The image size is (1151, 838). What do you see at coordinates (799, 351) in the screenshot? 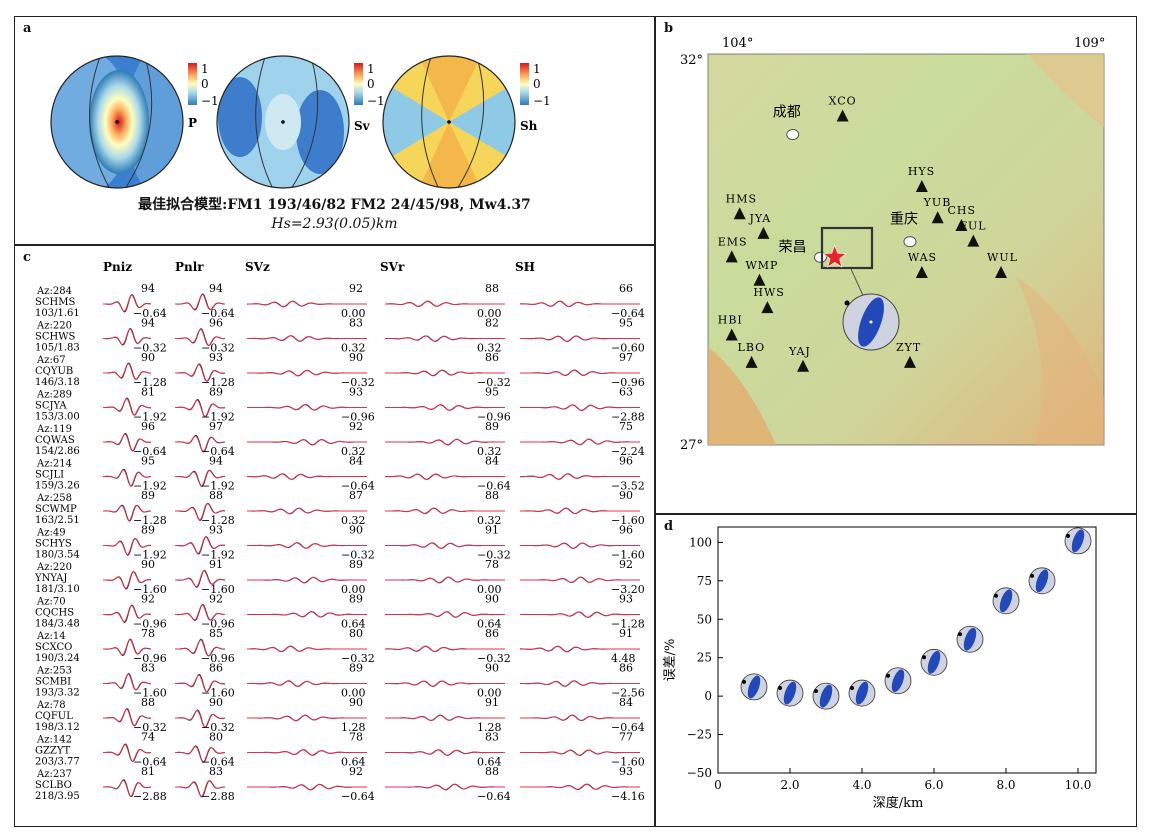
I see `station-label: YAJ` at bounding box center [799, 351].